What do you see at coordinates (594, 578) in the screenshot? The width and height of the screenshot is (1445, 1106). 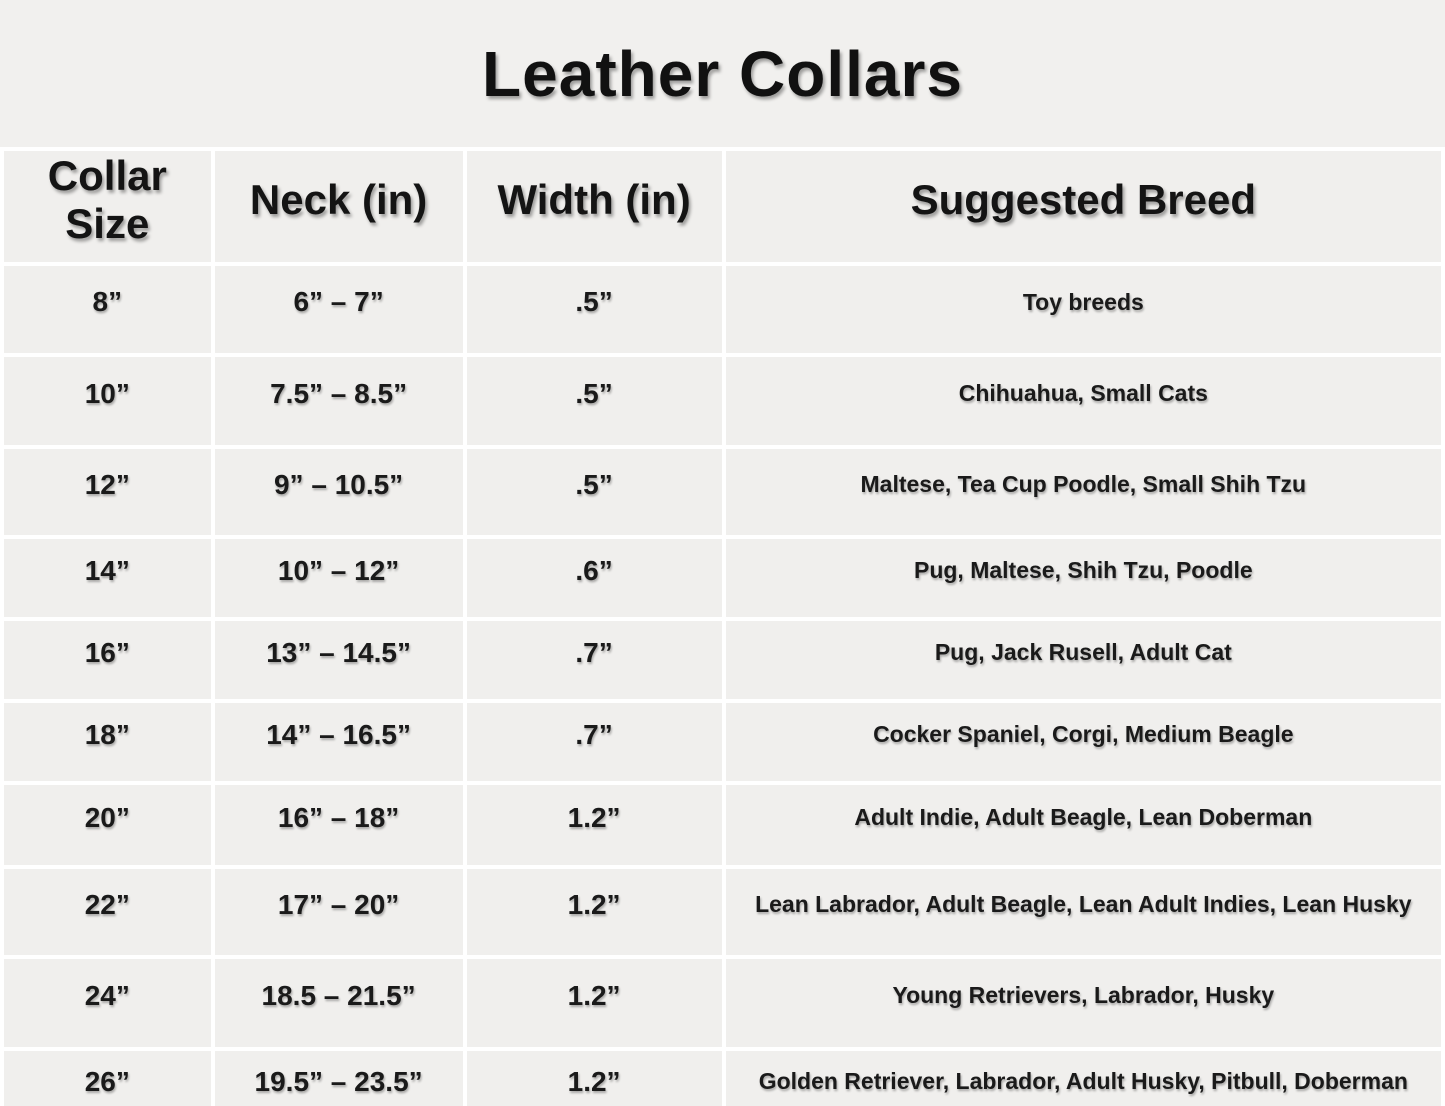 I see `cell-width: .6”` at bounding box center [594, 578].